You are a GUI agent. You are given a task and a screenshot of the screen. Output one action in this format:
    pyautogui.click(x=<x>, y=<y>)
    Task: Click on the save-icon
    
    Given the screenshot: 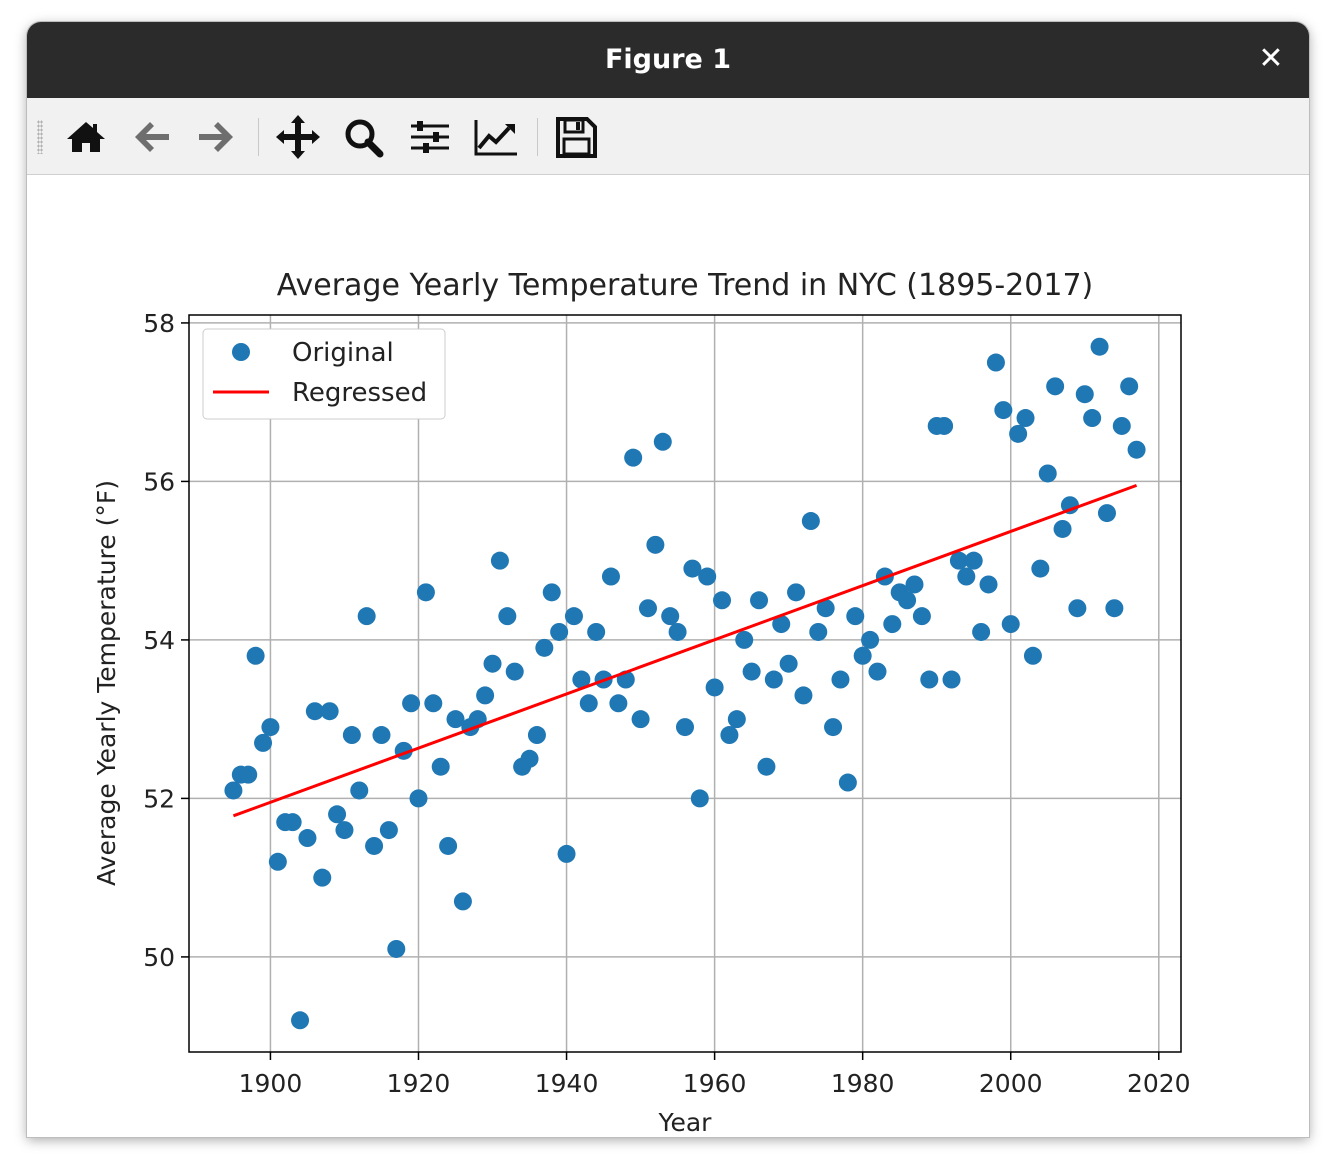 What is the action you would take?
    pyautogui.click(x=576, y=137)
    